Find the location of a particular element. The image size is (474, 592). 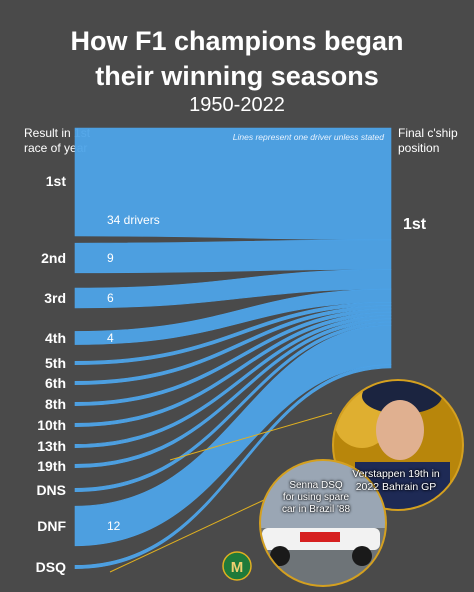

verstappen-leader-line is located at coordinates (251, 436).